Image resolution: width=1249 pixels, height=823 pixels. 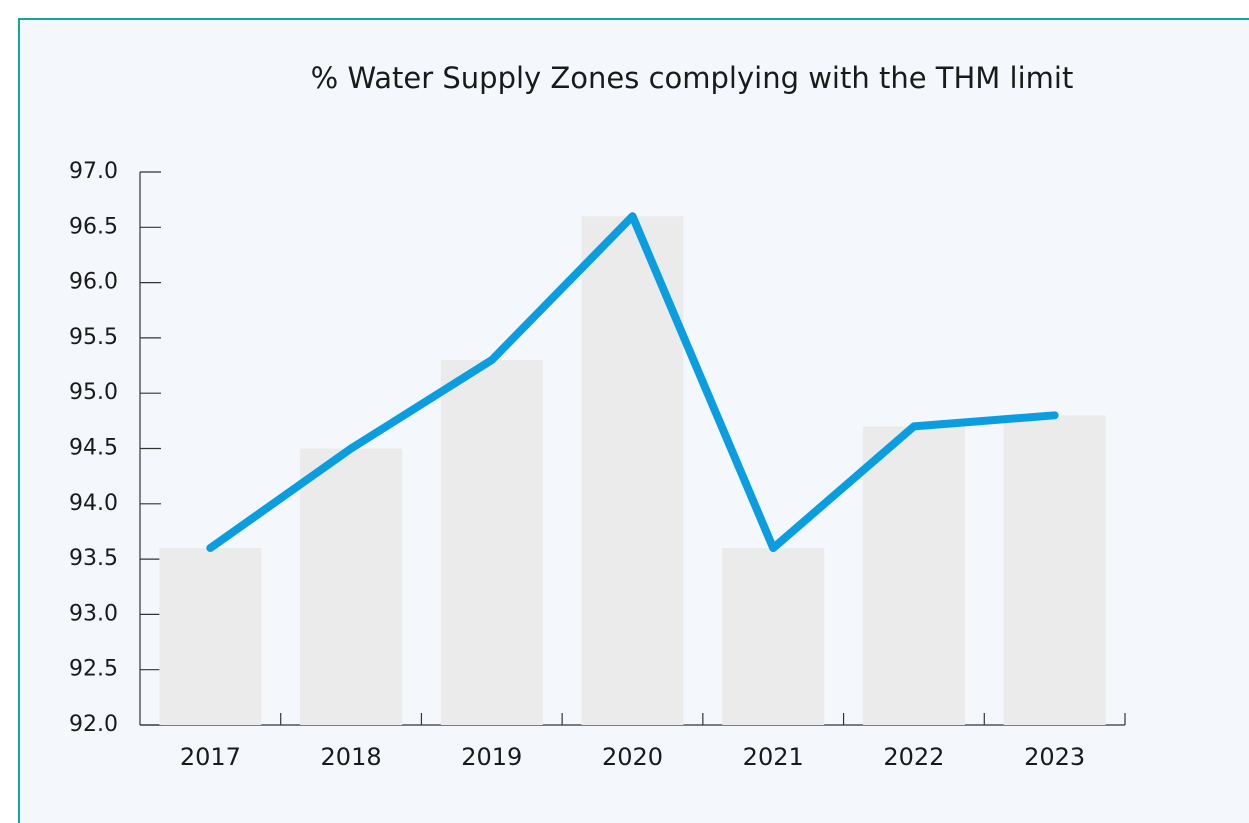 I want to click on y-tick-label: 97.0, so click(x=93, y=171).